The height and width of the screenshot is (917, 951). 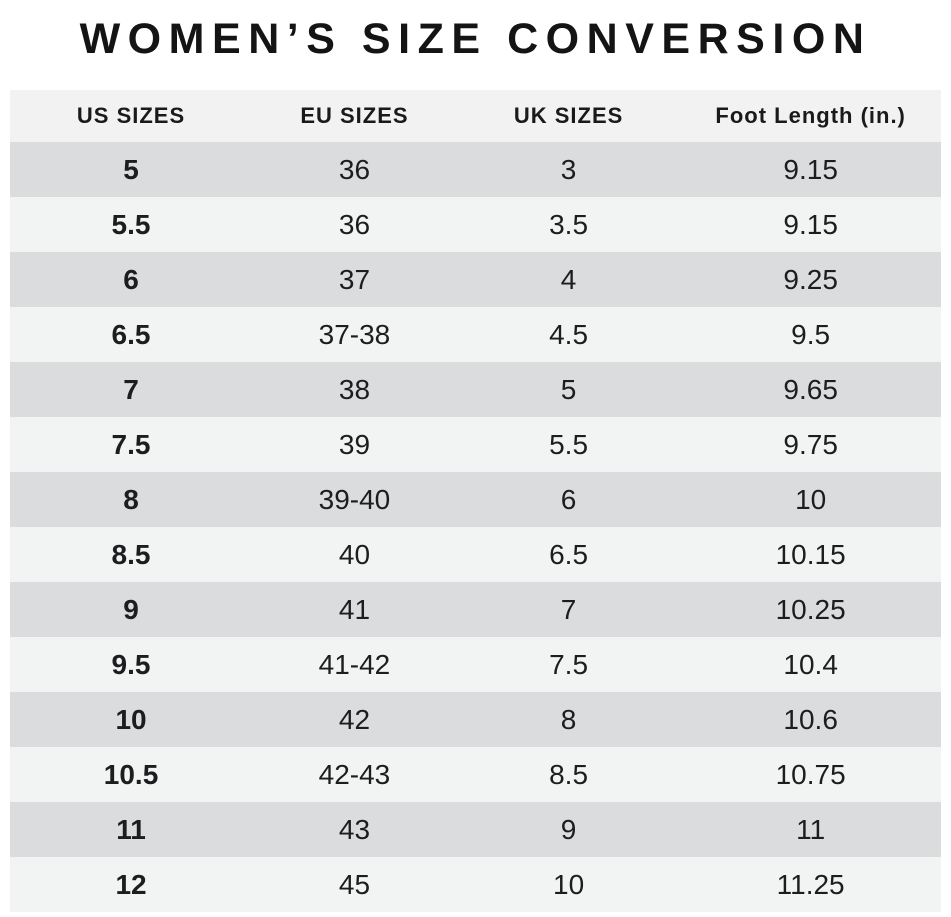 What do you see at coordinates (354, 279) in the screenshot?
I see `cell-eu-size: 37` at bounding box center [354, 279].